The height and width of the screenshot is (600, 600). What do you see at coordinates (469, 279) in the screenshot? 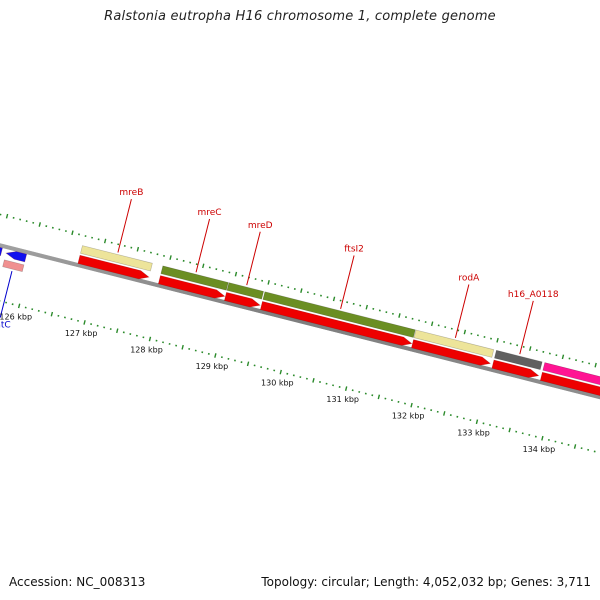
I see `roda-label: rodA` at bounding box center [469, 279].